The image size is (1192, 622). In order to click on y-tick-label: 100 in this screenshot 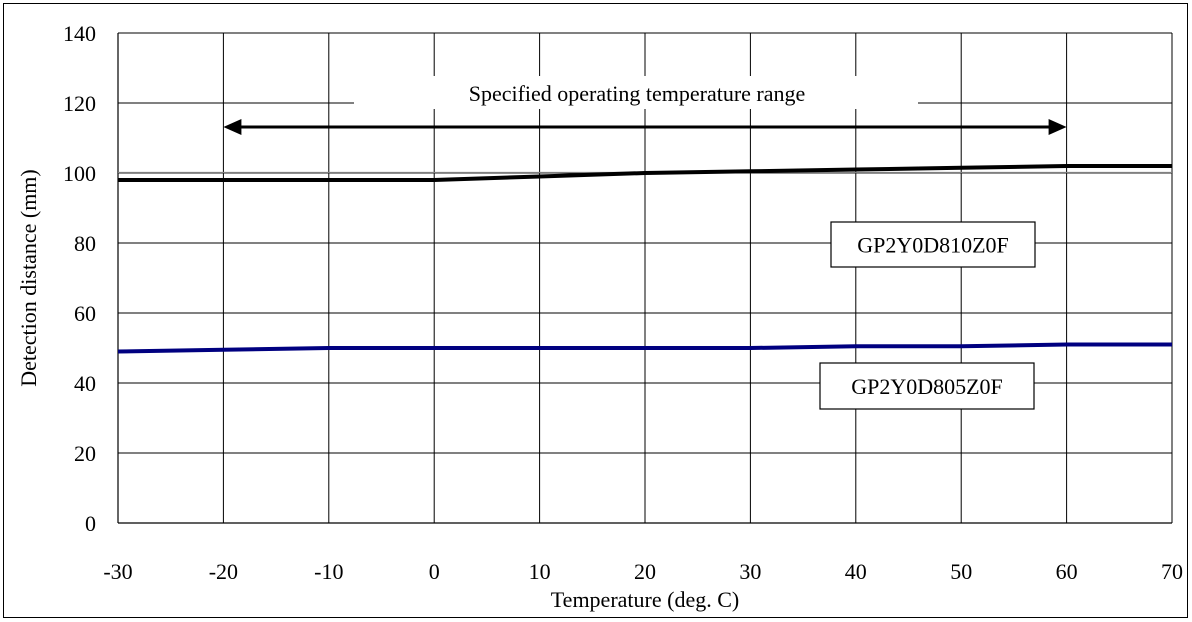, I will do `click(79, 173)`.